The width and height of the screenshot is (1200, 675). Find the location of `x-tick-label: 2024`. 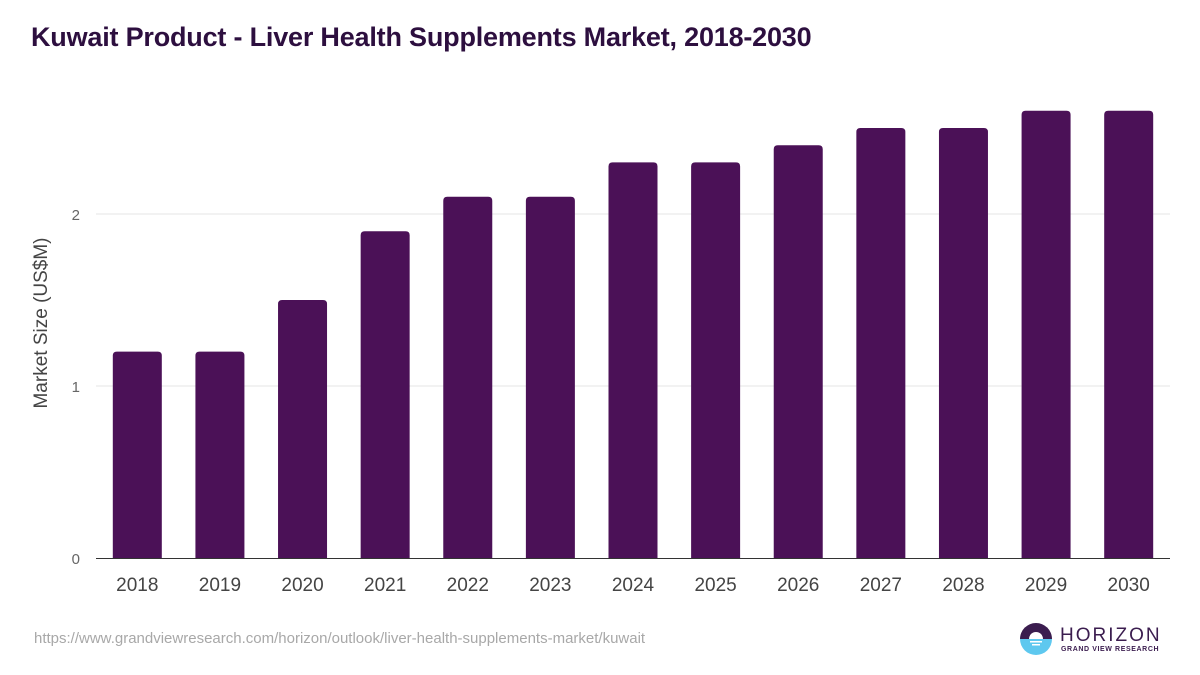

x-tick-label: 2024 is located at coordinates (633, 585).